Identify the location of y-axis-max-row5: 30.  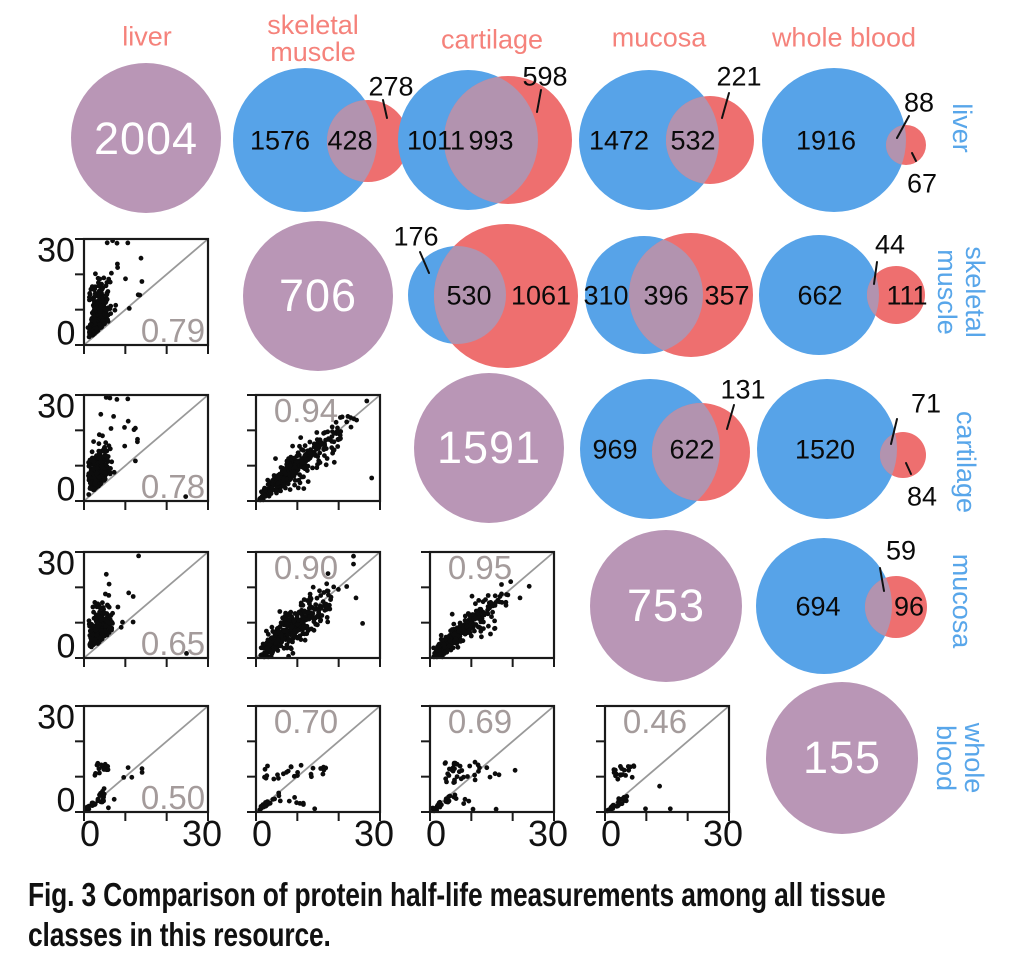
(56, 717).